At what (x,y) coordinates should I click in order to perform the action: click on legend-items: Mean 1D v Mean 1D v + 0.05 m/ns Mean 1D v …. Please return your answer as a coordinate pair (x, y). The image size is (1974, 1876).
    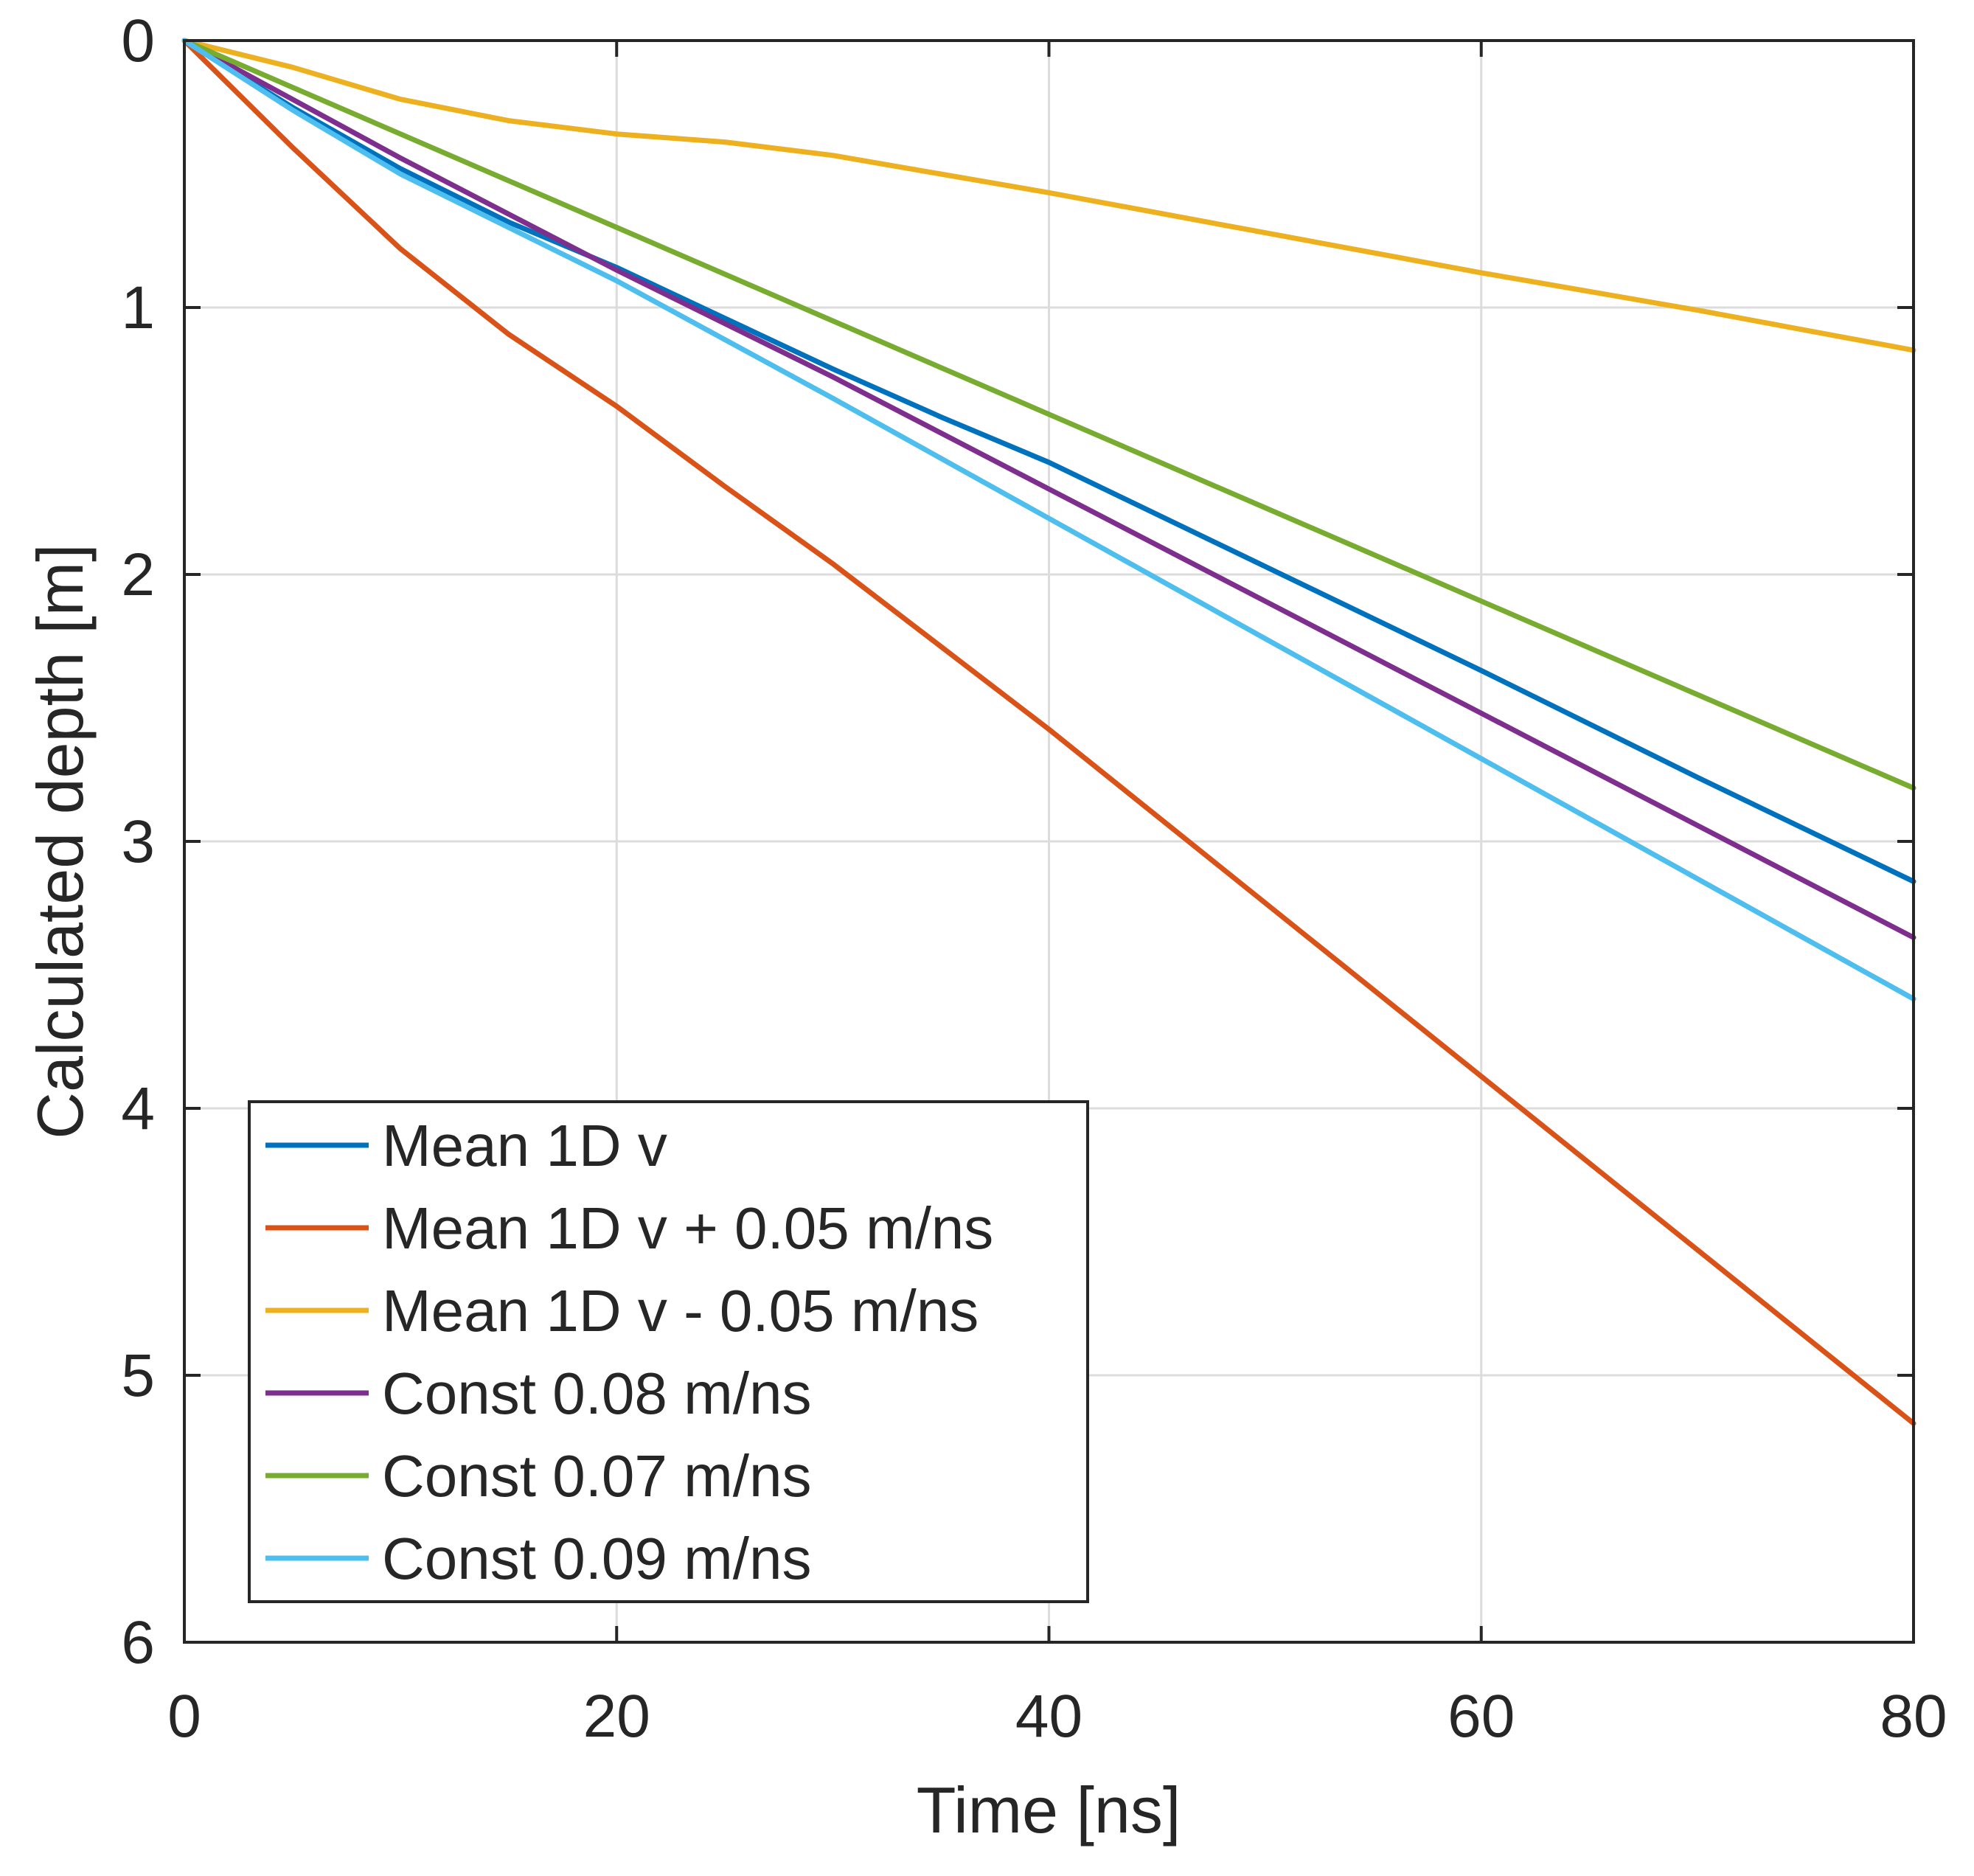
    Looking at the image, I should click on (629, 1352).